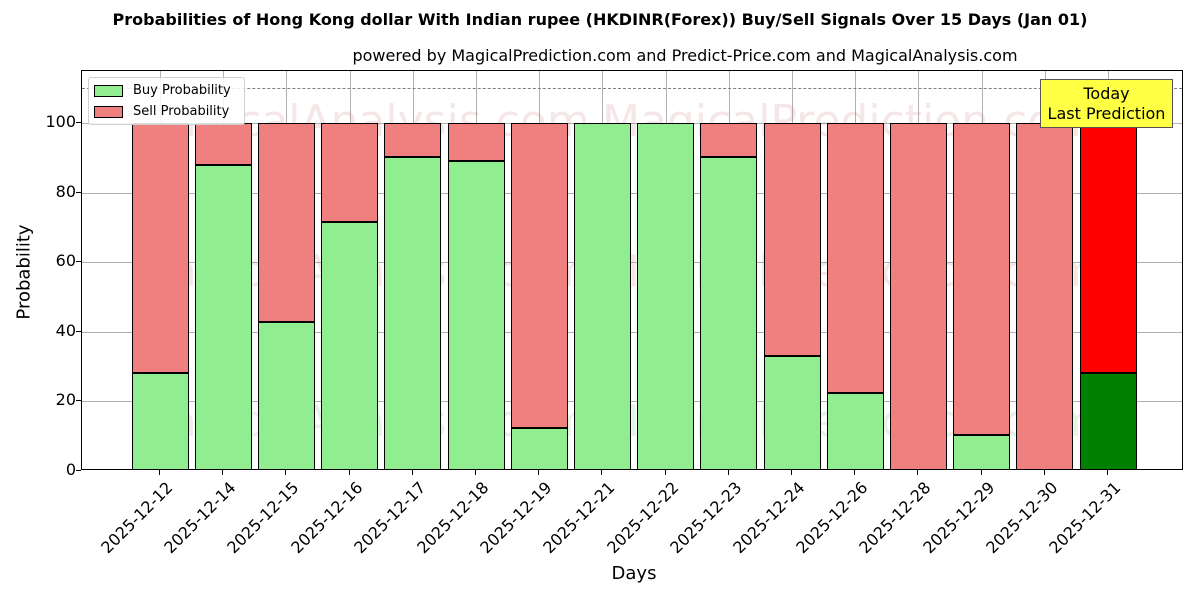 Image resolution: width=1200 pixels, height=600 pixels. I want to click on annotation-line-1: Today, so click(1106, 93).